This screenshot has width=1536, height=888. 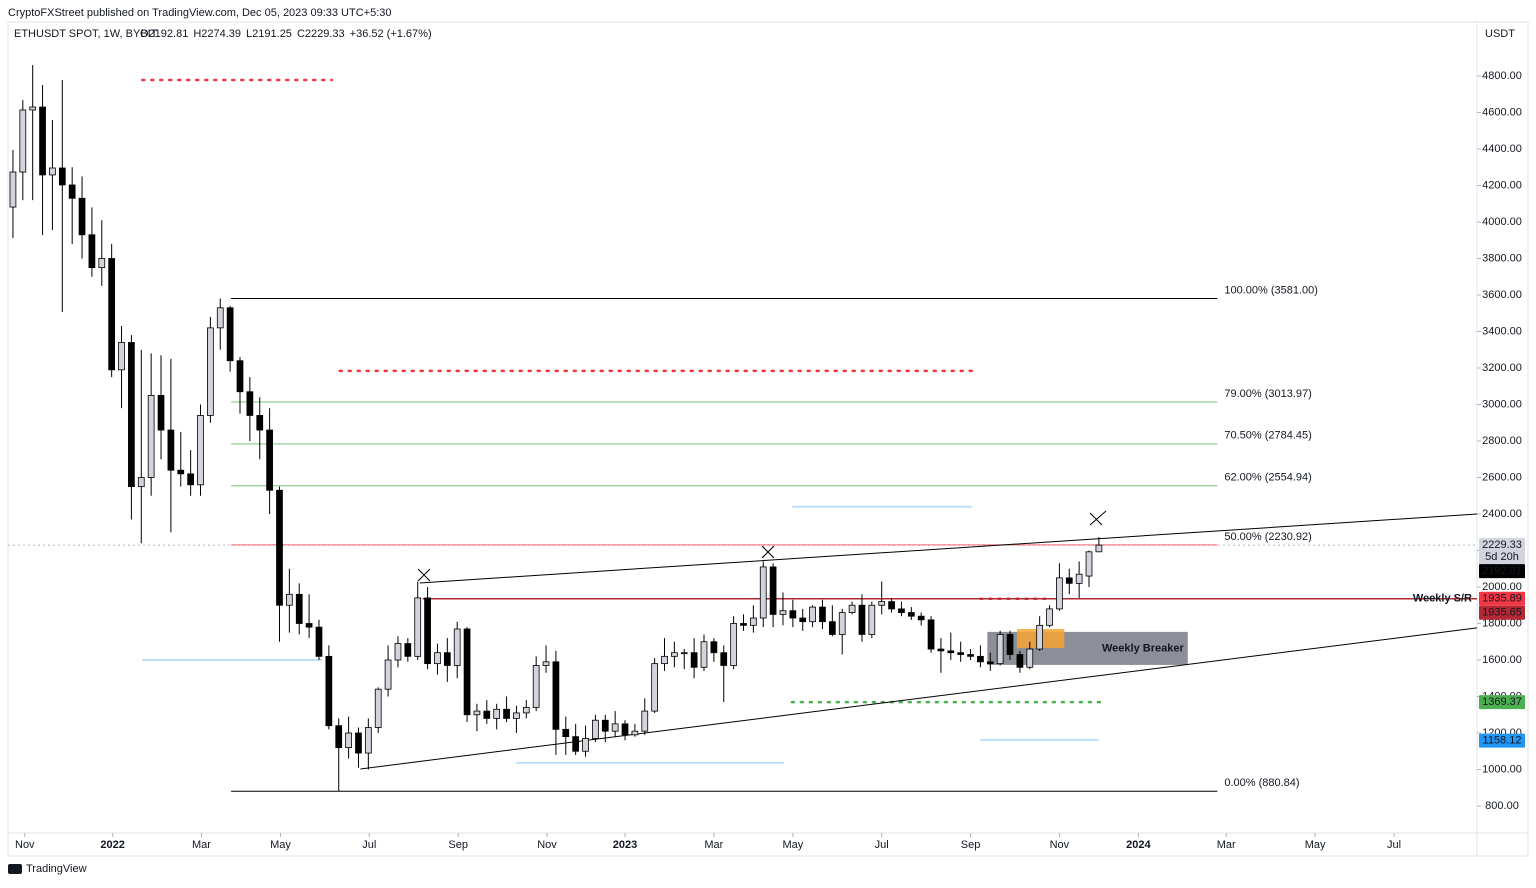 I want to click on y-tick-label: 2000.00, so click(x=1502, y=587).